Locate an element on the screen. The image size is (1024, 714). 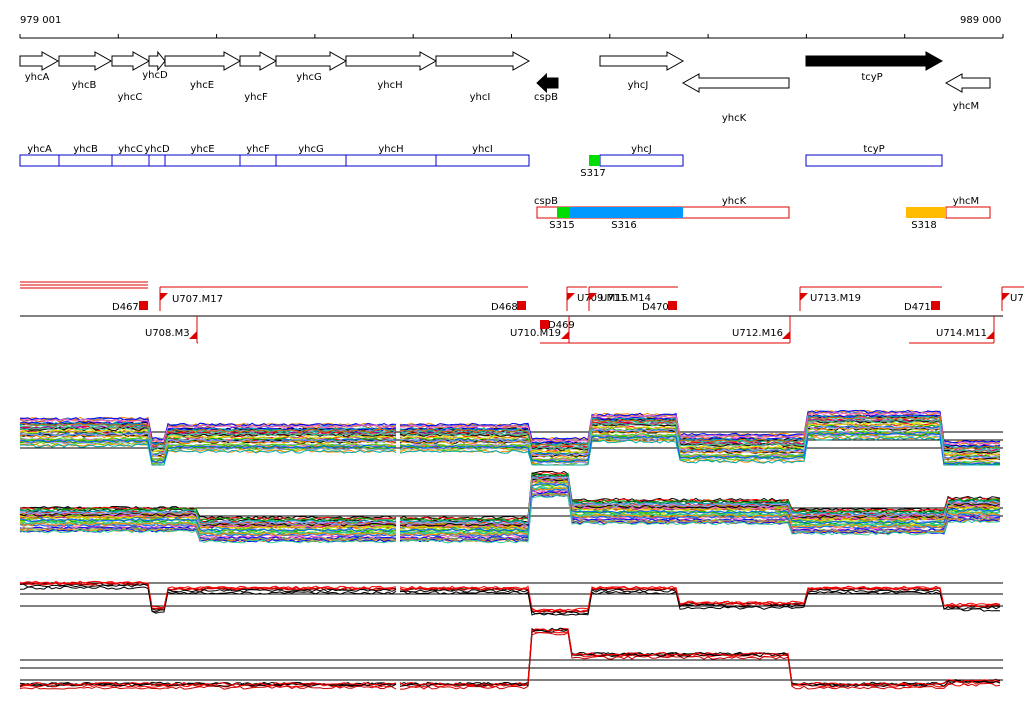
operon-label: yhcD is located at coordinates (157, 149).